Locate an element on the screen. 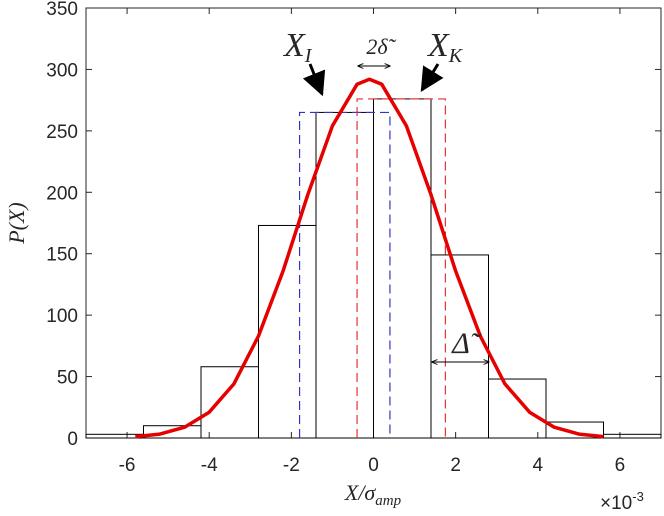  x-tick-label: 0 is located at coordinates (373, 465).